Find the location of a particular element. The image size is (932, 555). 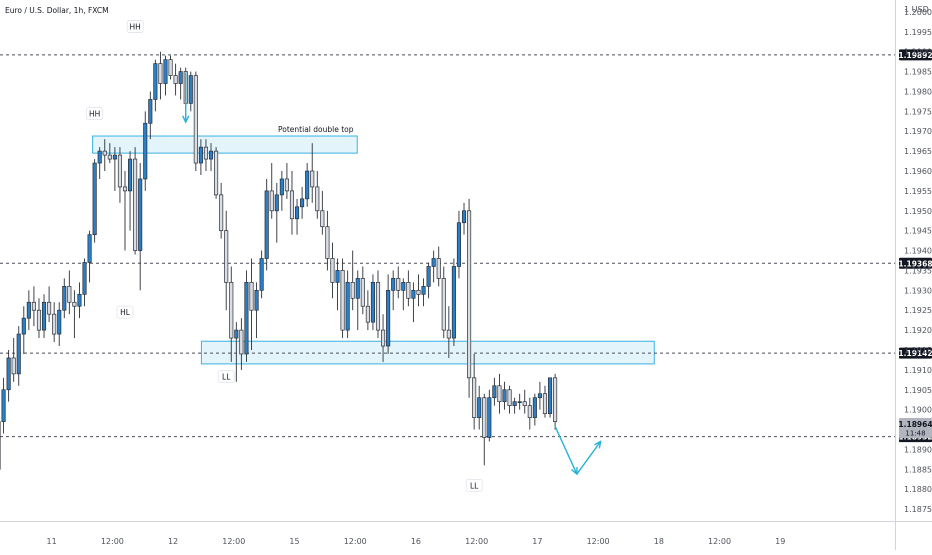

y-tick-label-2: 1.19950 is located at coordinates (918, 32).